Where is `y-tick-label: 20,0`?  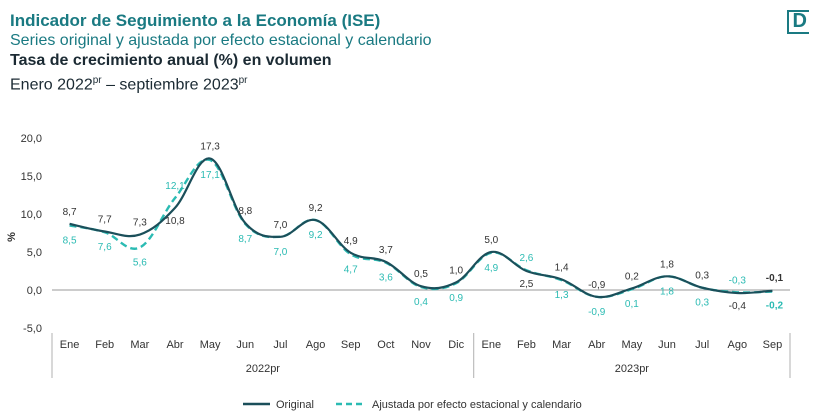
y-tick-label: 20,0 is located at coordinates (31, 139).